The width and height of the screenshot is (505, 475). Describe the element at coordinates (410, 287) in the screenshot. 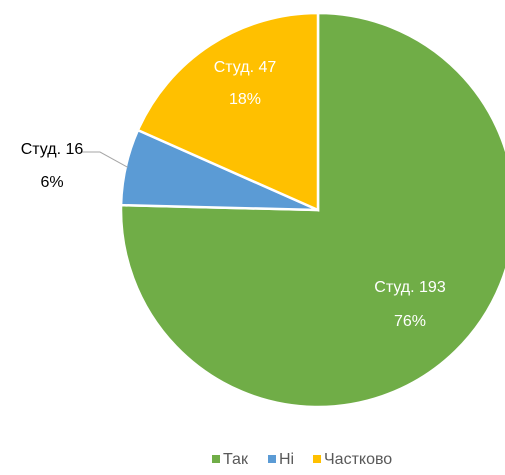

I see `data-label: Студ. 193` at that location.